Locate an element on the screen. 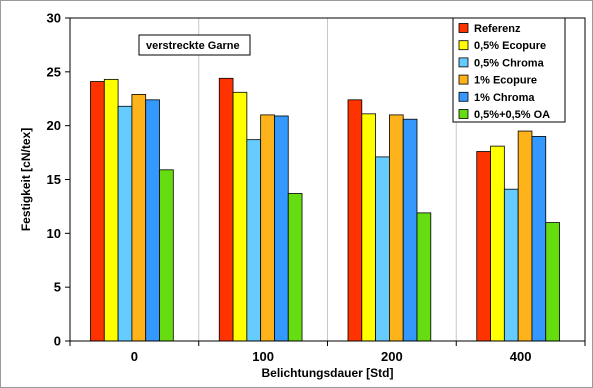  x-tick-label: 200 is located at coordinates (392, 356).